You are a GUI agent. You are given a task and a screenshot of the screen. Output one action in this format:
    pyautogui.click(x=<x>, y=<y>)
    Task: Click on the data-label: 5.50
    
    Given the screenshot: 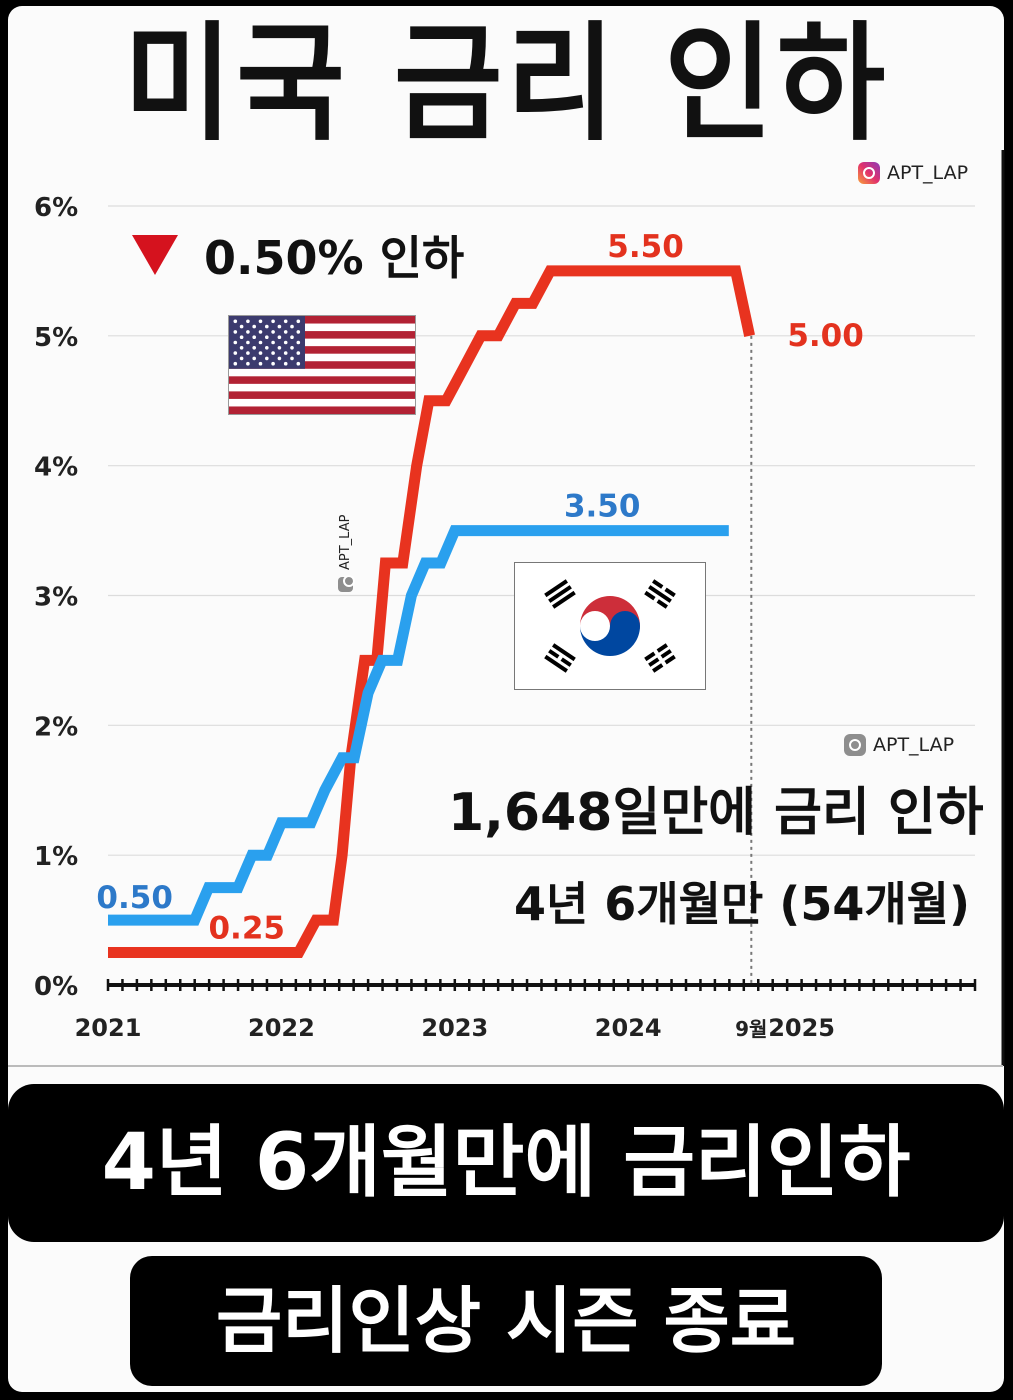 What is the action you would take?
    pyautogui.click(x=645, y=247)
    